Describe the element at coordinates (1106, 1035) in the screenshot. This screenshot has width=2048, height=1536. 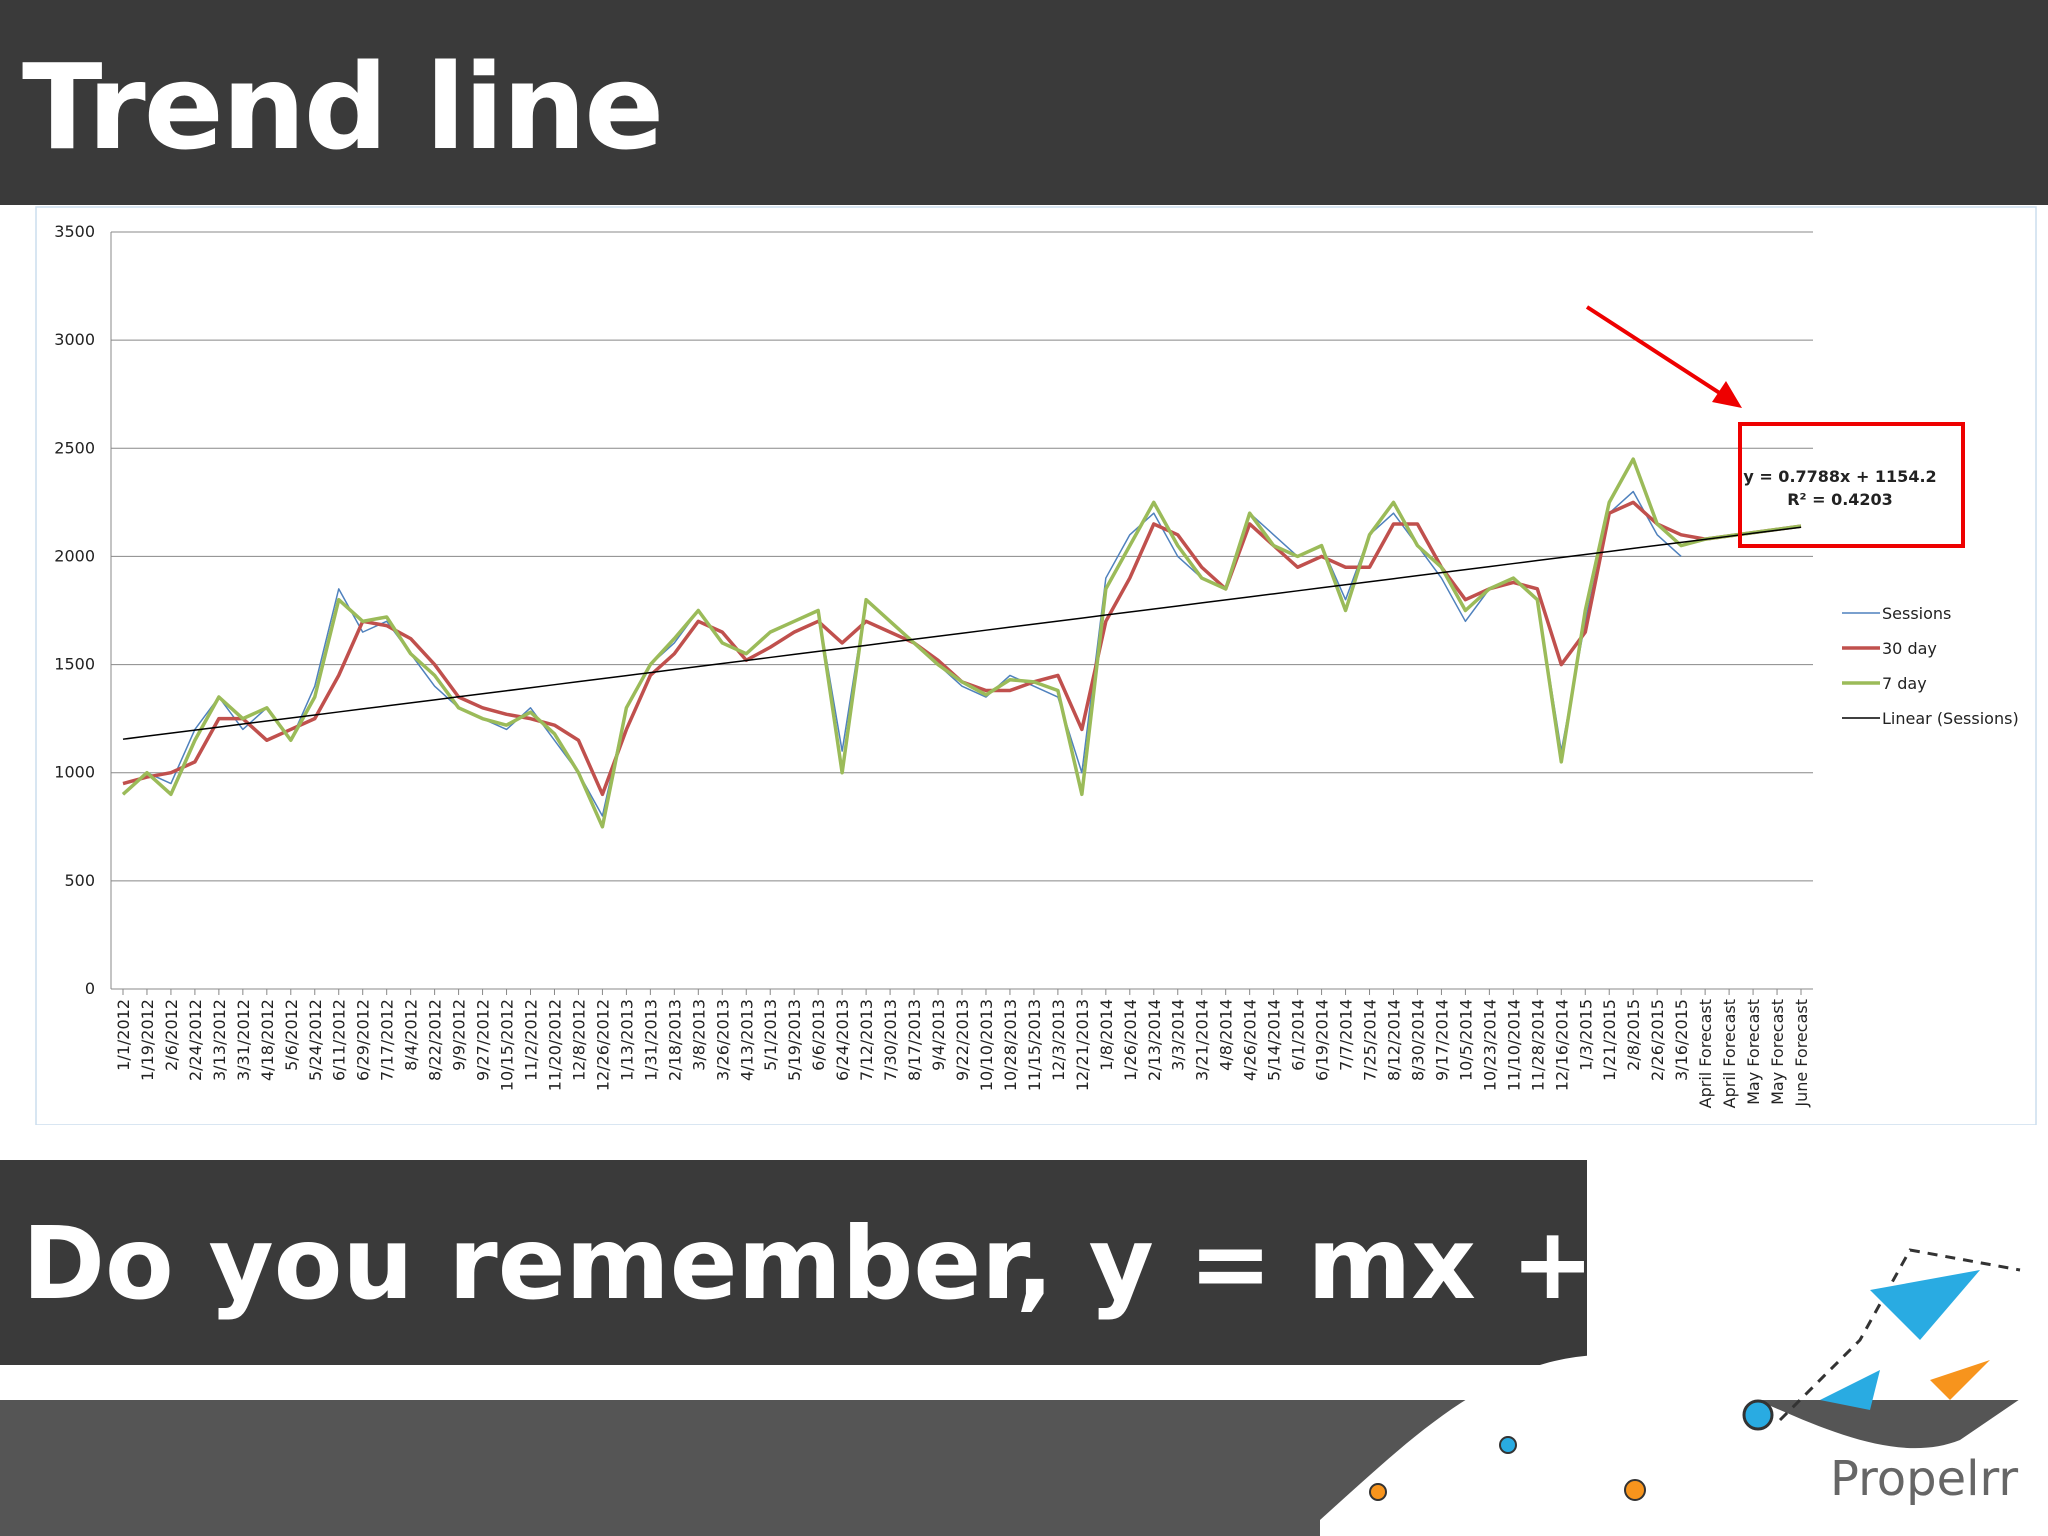
I see `x-tick-label: 1/8/2014` at that location.